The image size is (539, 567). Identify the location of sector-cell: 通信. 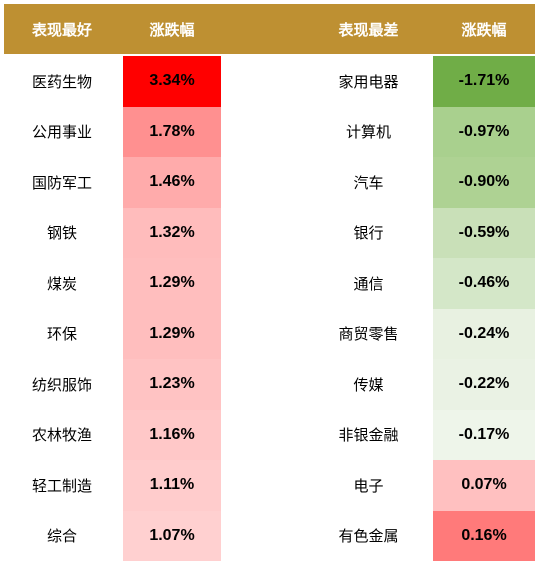
(368, 283).